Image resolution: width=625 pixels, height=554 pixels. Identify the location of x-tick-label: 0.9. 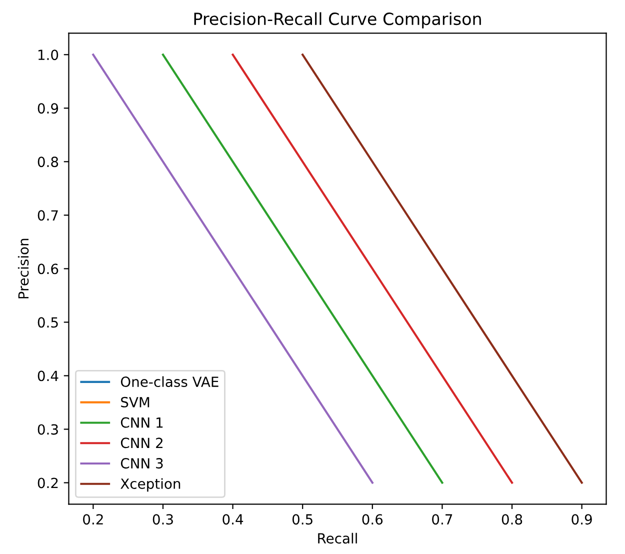
(582, 519).